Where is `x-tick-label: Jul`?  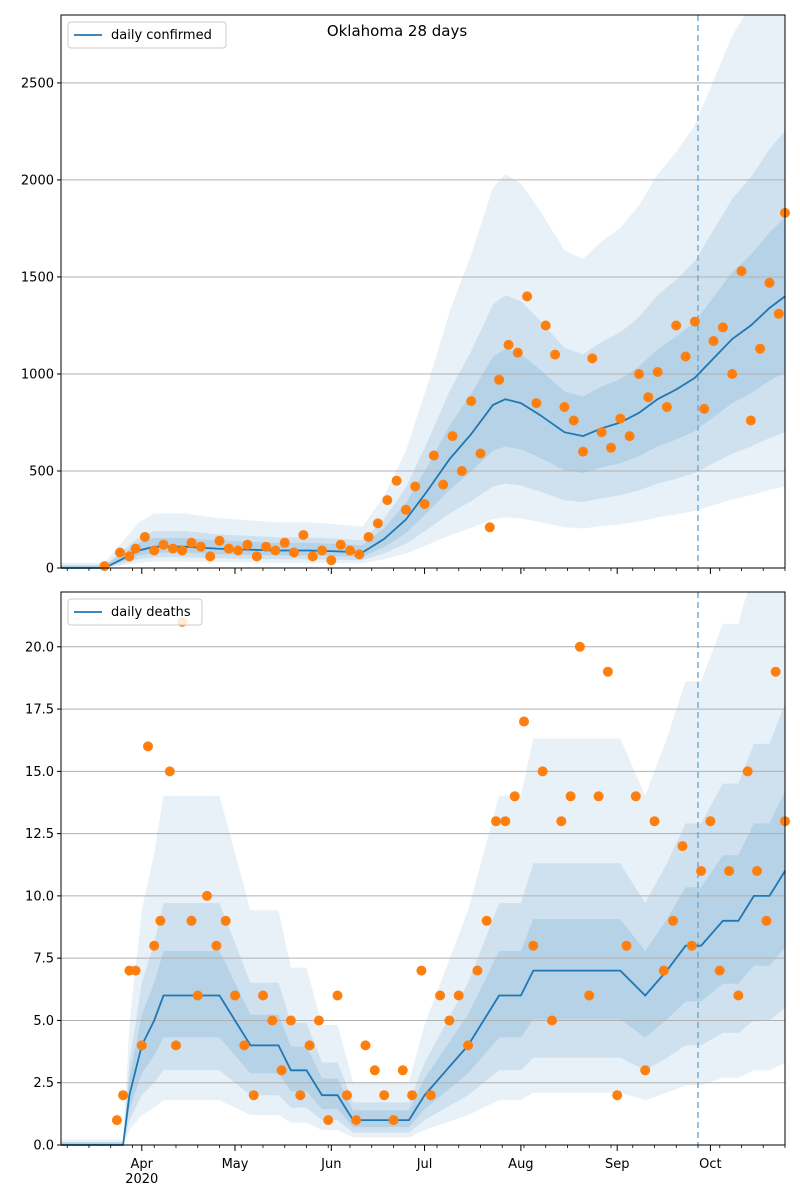 x-tick-label: Jul is located at coordinates (424, 1164).